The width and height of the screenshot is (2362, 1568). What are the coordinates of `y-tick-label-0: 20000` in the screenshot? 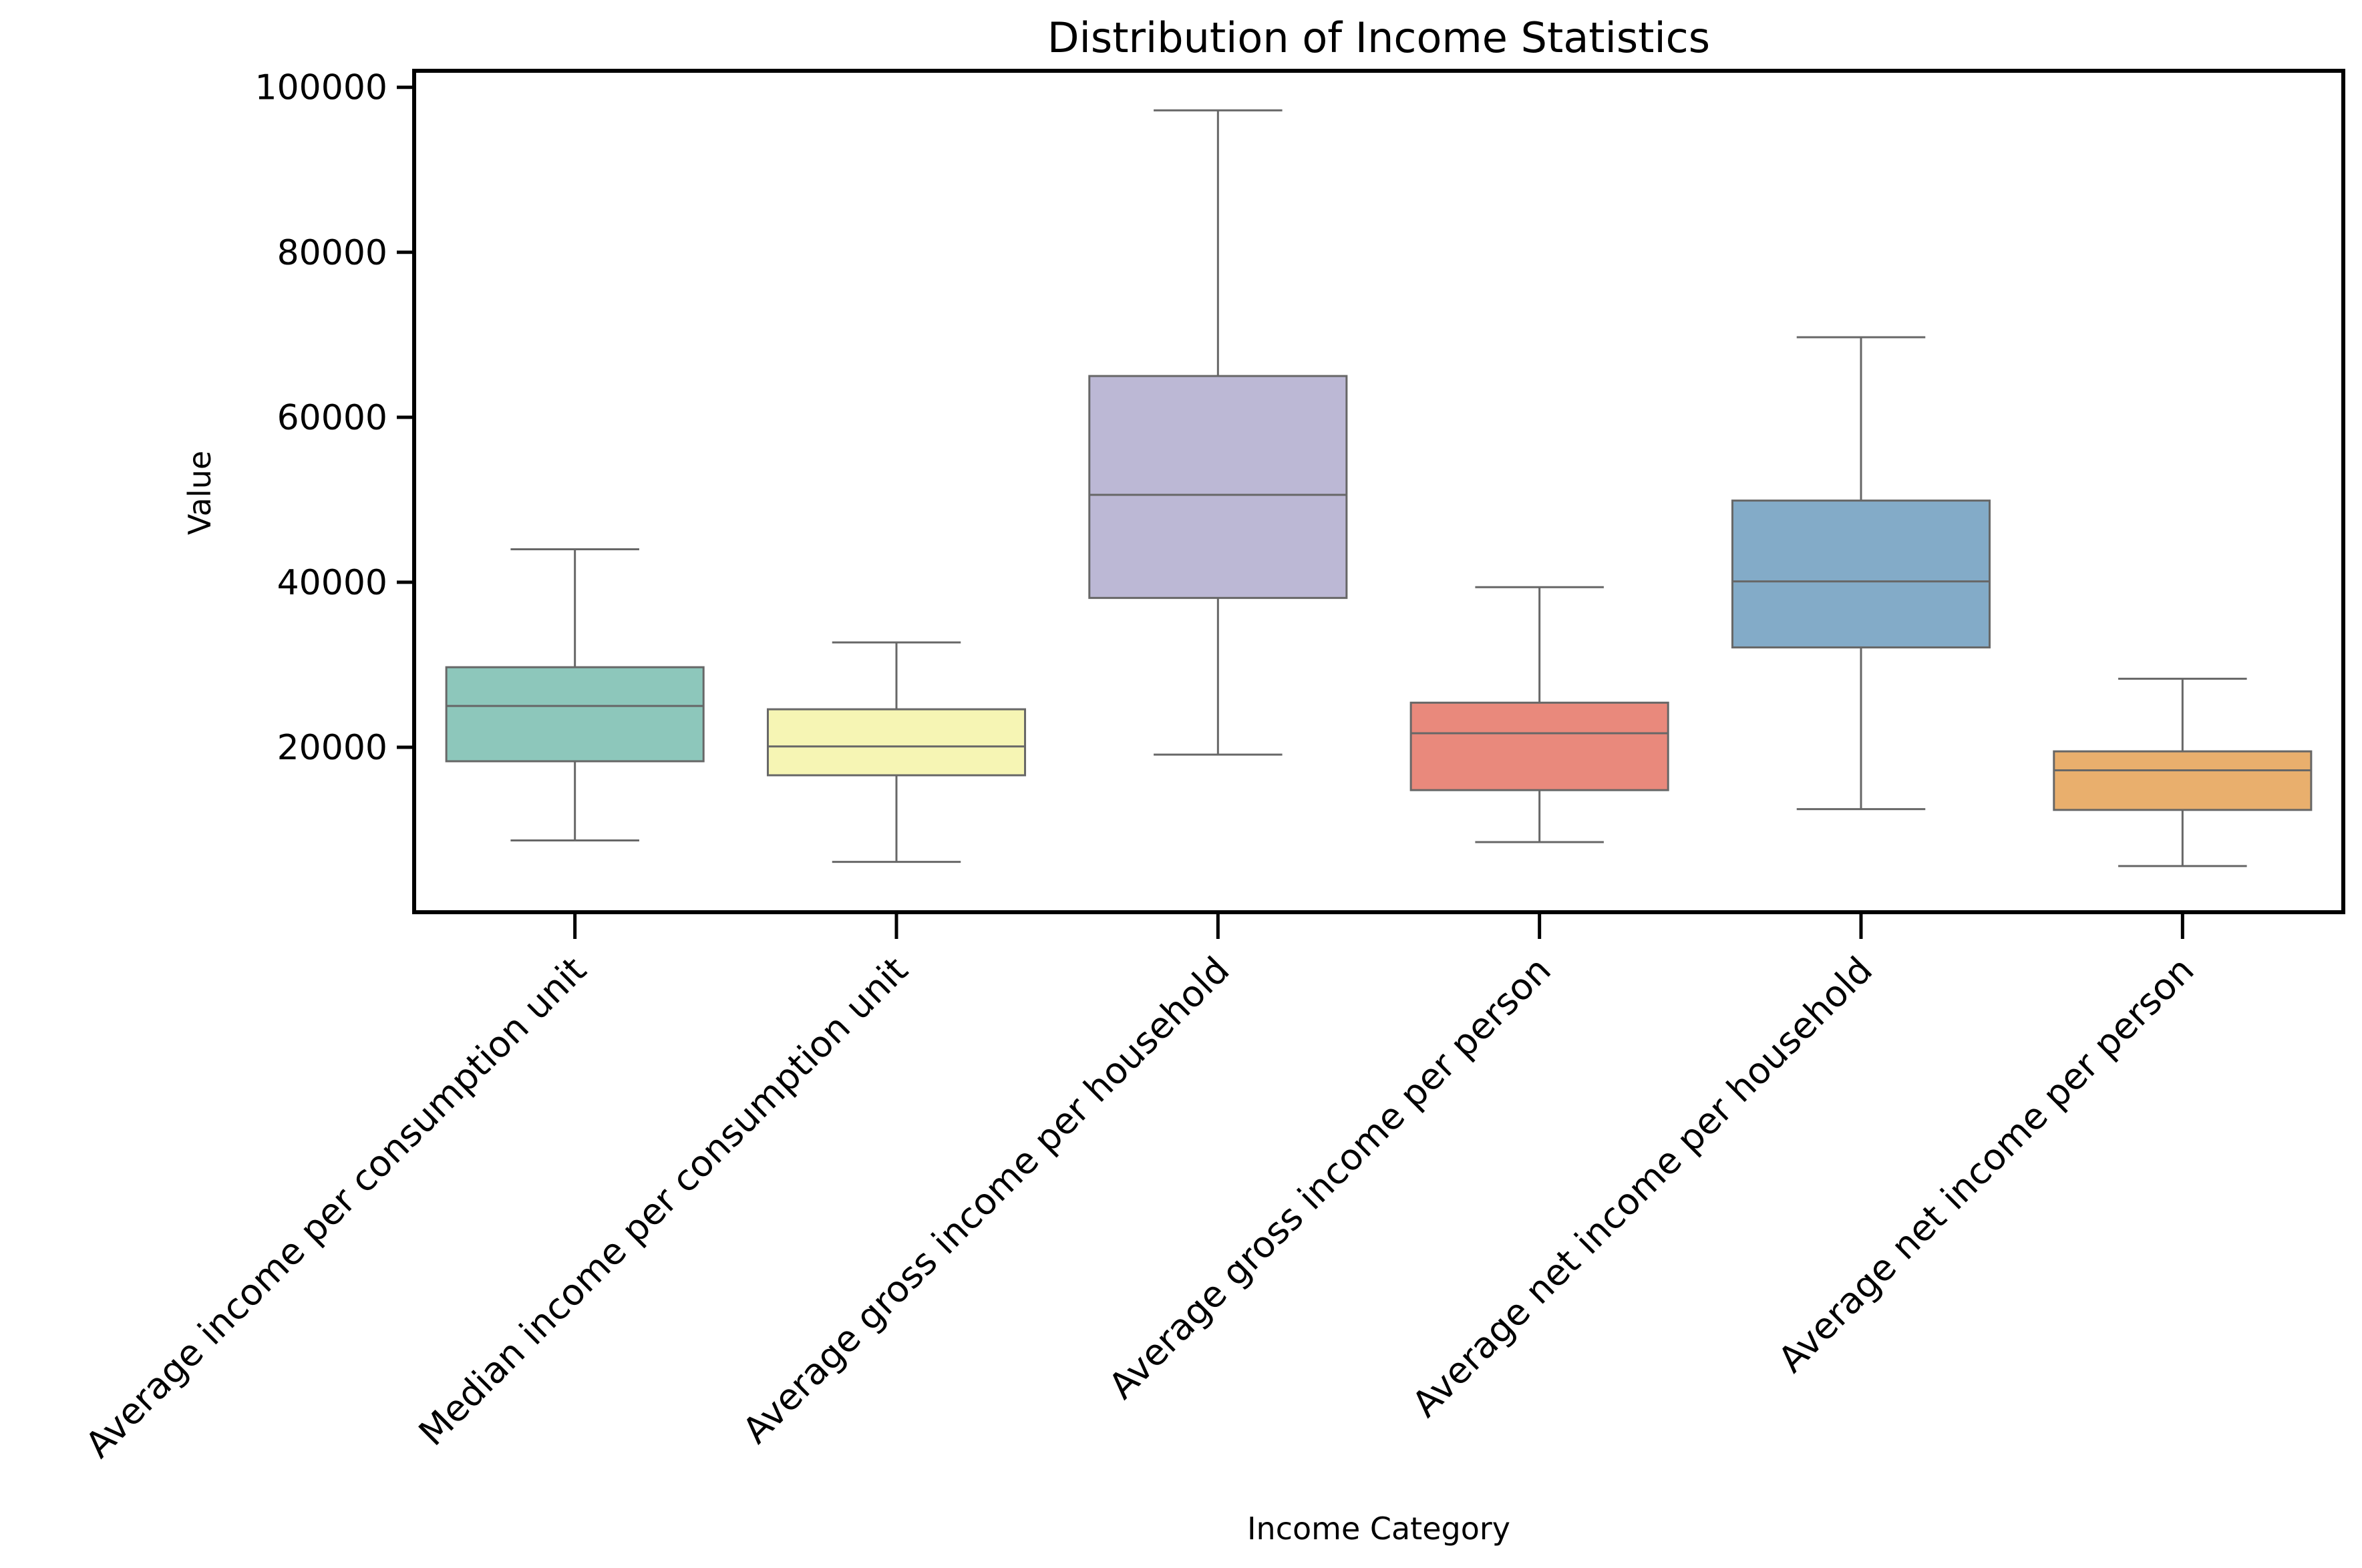 It's located at (332, 748).